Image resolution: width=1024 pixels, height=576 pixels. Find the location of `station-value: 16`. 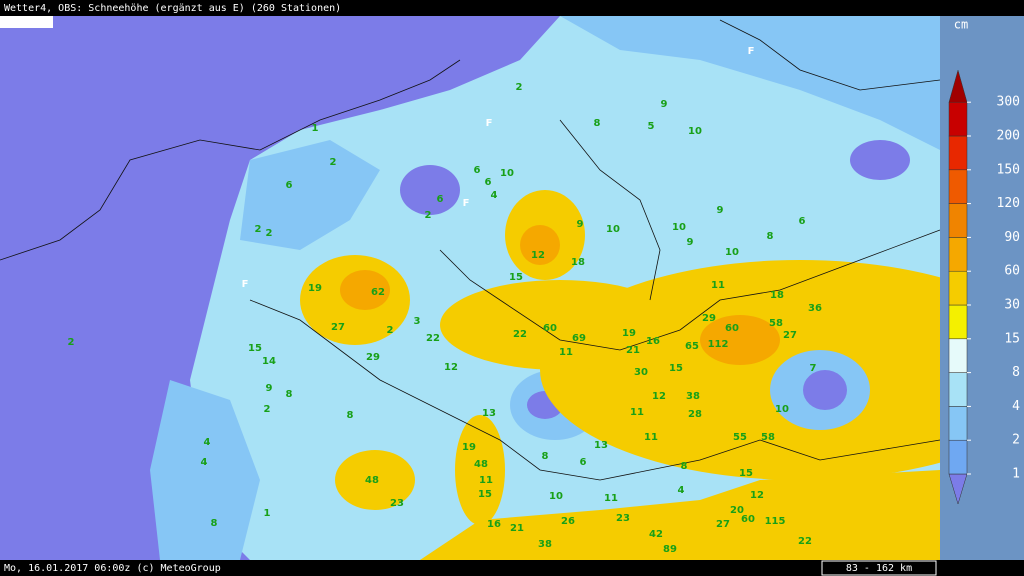

station-value: 16 is located at coordinates (494, 524).